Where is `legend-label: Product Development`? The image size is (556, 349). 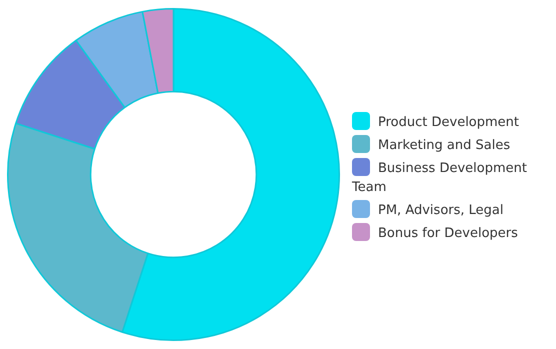 legend-label: Product Development is located at coordinates (449, 122).